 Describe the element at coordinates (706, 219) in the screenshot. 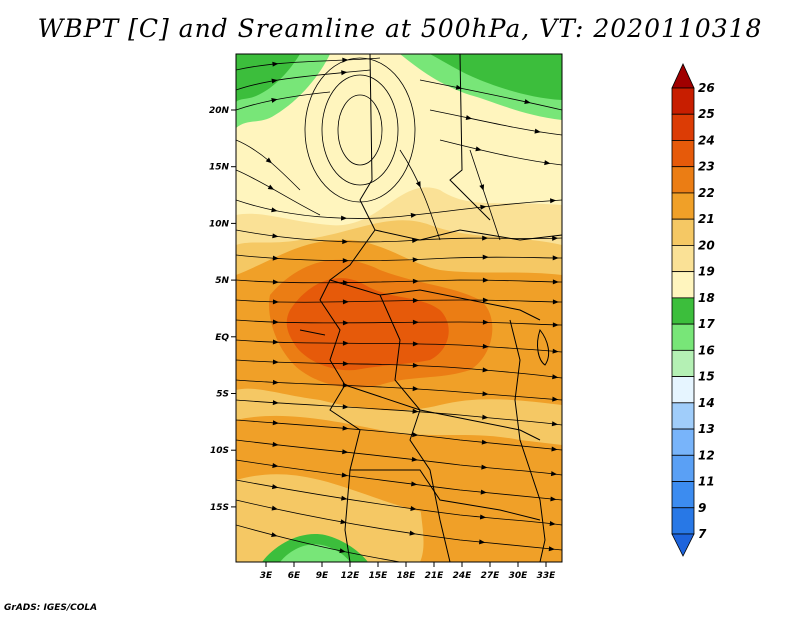

I see `colorbar-label: 21` at that location.